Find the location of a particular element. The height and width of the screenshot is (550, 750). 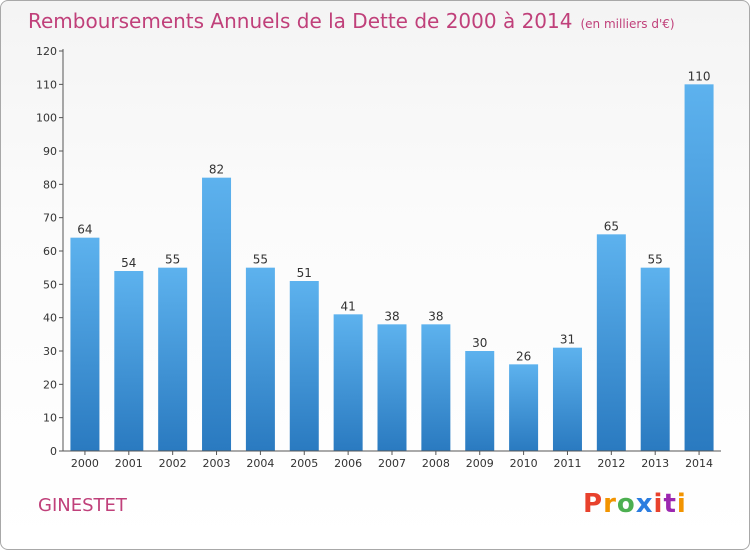

x-tick-label: 2002 is located at coordinates (173, 463).